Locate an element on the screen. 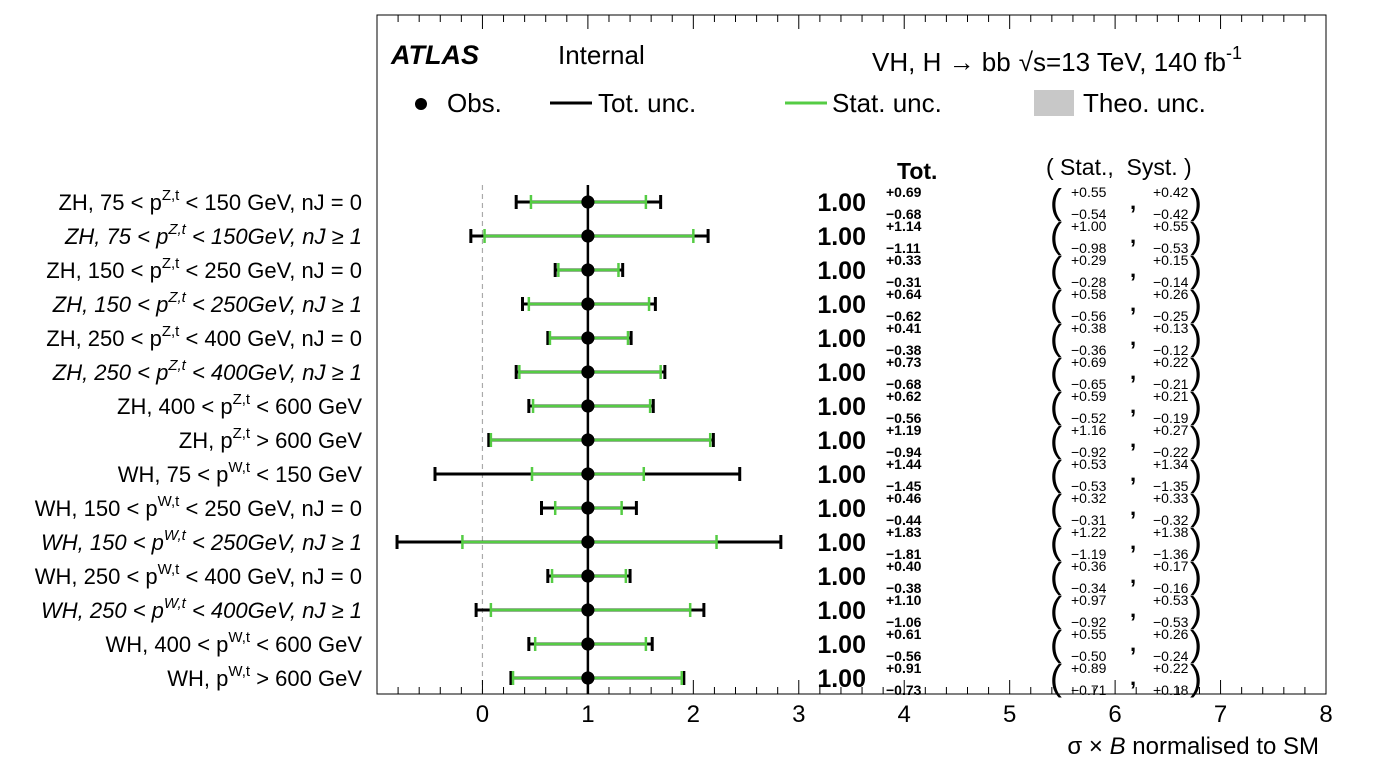 The height and width of the screenshot is (772, 1396). row-label: WH, 250 < pW,t < 400GeV, nJ ≥ 1 is located at coordinates (201, 609).